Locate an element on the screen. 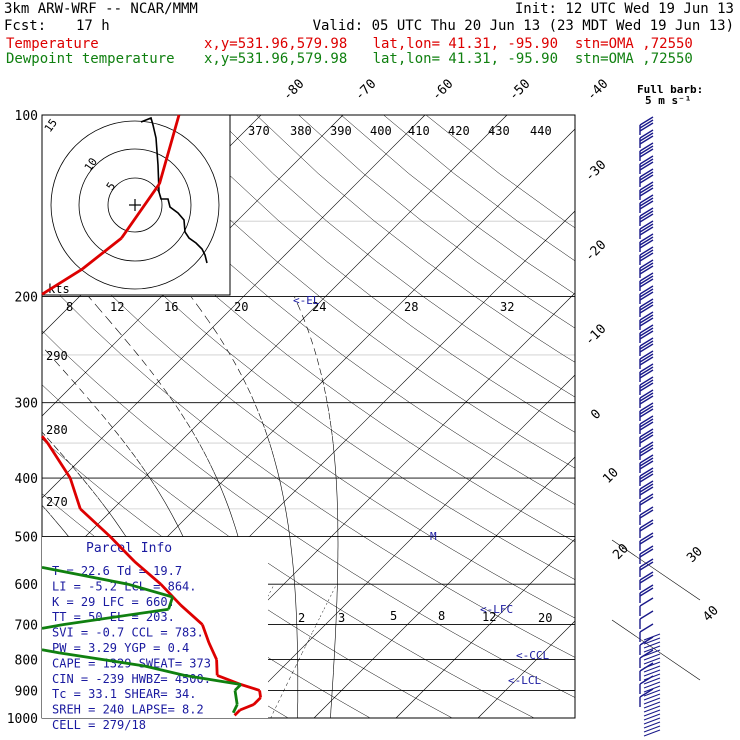  isotherm-label-30: 30 is located at coordinates (695, 555).